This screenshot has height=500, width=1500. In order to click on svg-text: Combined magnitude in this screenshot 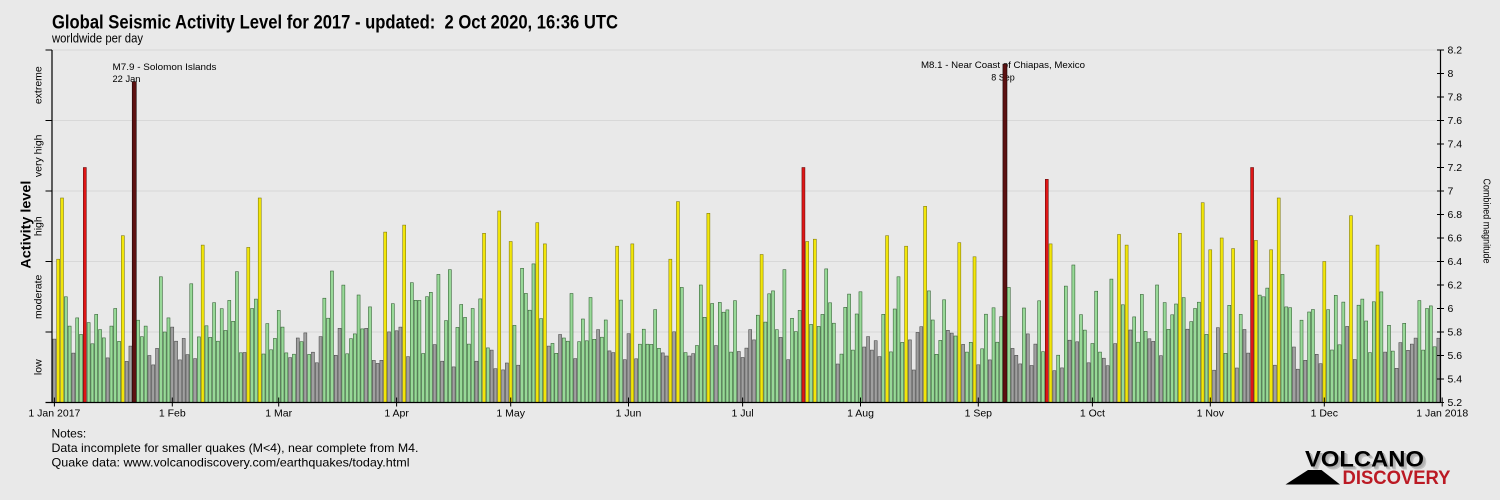, I will do `click(1487, 221)`.